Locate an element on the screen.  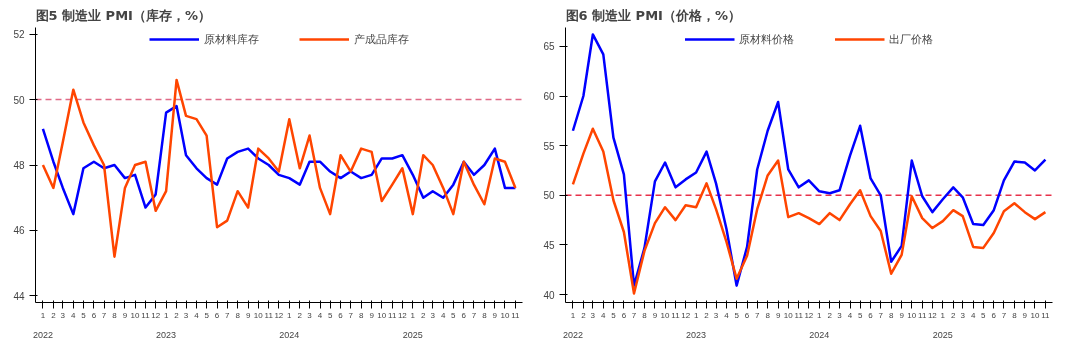
y-tick-label: 45 is located at coordinates (549, 245).